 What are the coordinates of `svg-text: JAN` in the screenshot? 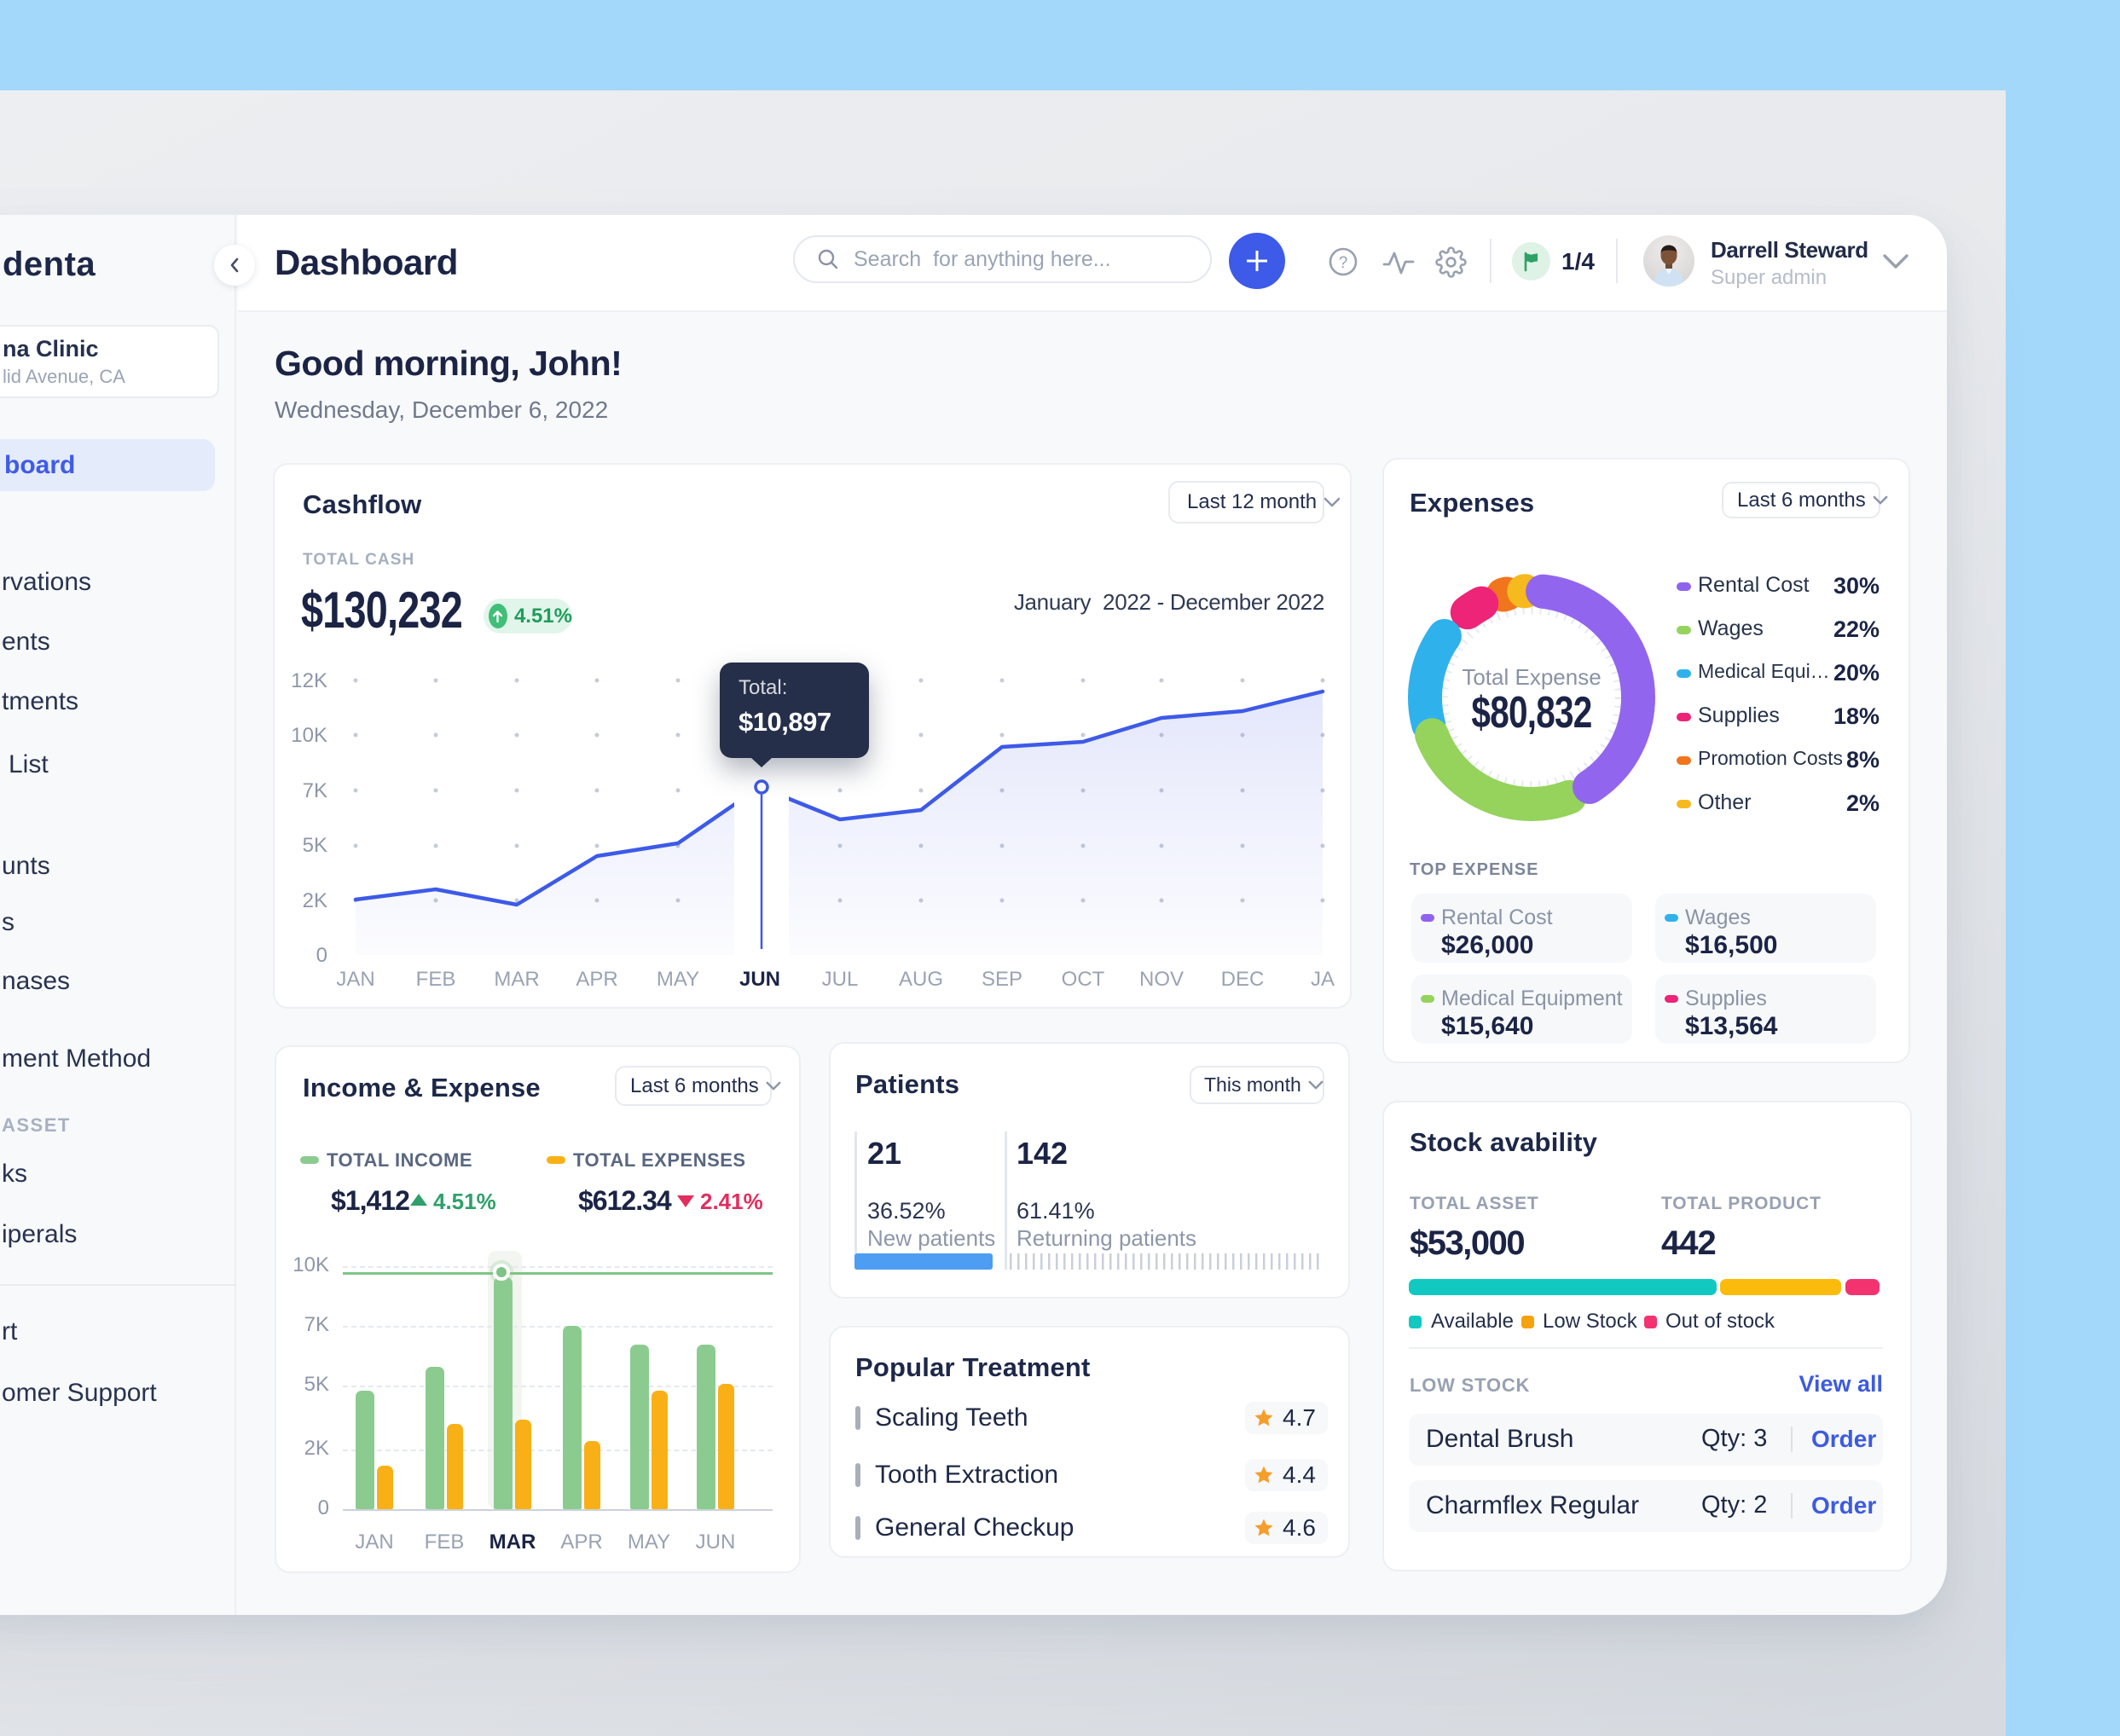 It's located at (355, 979).